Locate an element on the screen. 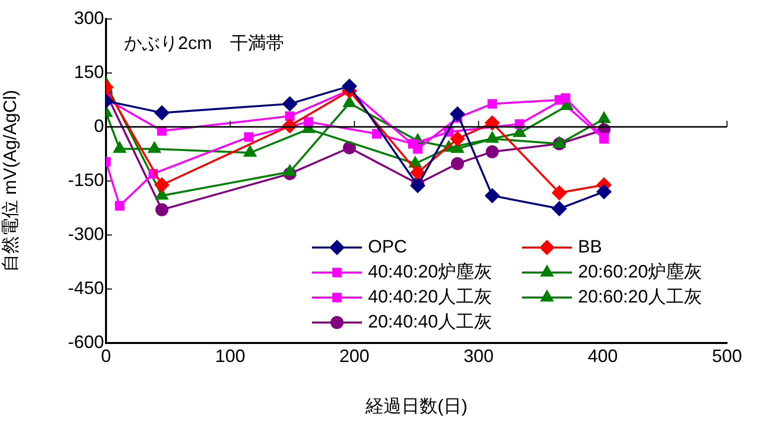  legend-label: 20:60:20人工灰 is located at coordinates (640, 296).